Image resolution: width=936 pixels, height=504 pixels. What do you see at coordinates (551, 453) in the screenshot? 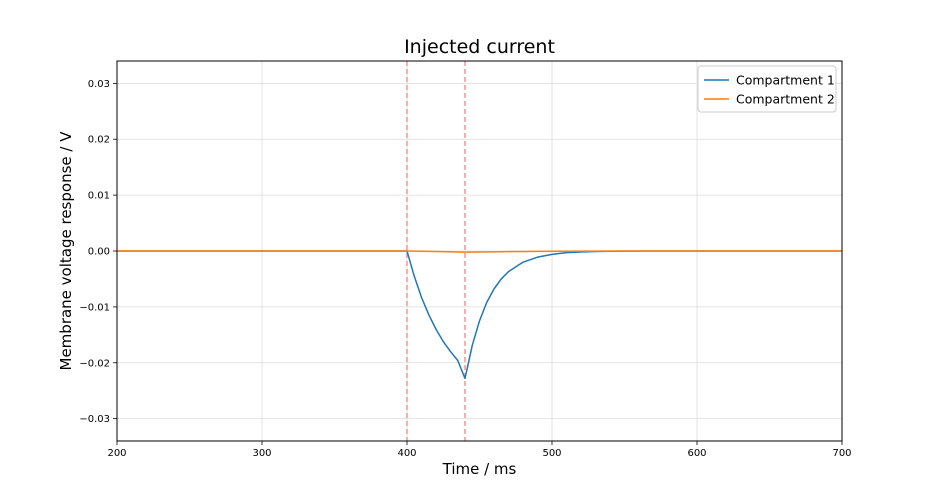
I see `x-tick-label: 500` at bounding box center [551, 453].